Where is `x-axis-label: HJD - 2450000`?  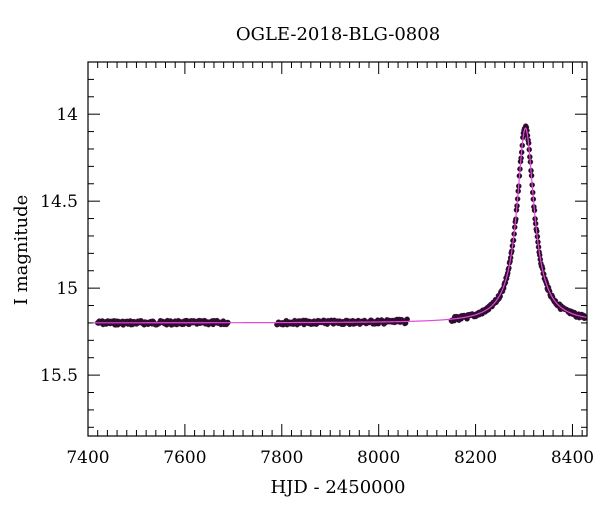 x-axis-label: HJD - 2450000 is located at coordinates (337, 487).